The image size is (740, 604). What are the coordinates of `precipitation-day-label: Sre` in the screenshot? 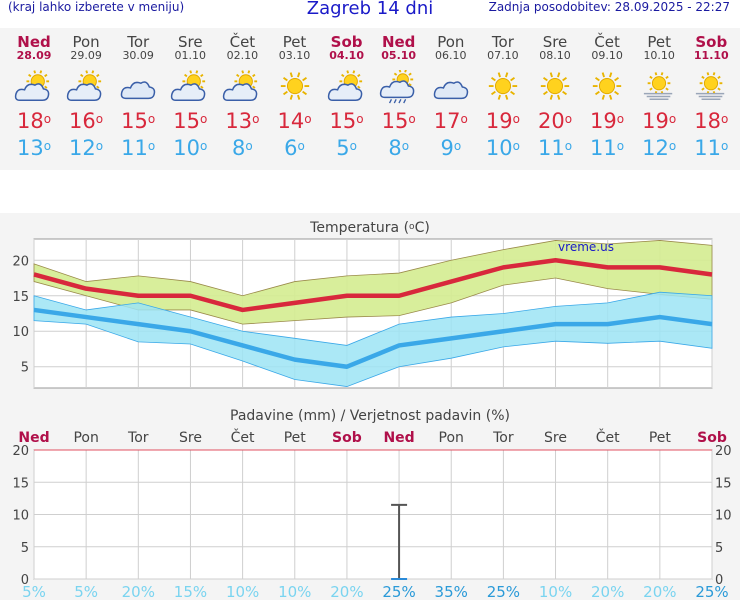 It's located at (555, 438).